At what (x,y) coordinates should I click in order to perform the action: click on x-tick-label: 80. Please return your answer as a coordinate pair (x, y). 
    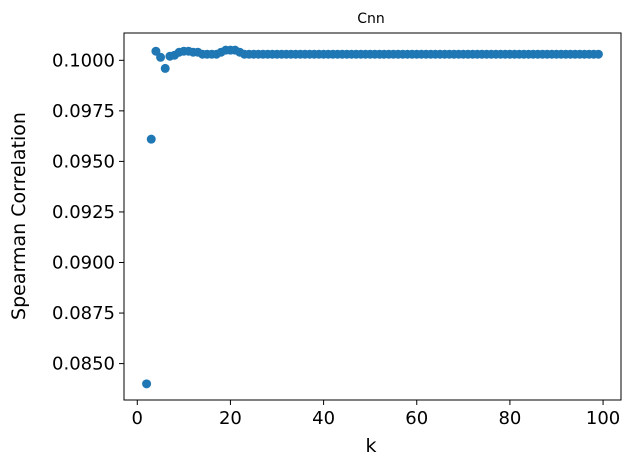
    Looking at the image, I should click on (509, 418).